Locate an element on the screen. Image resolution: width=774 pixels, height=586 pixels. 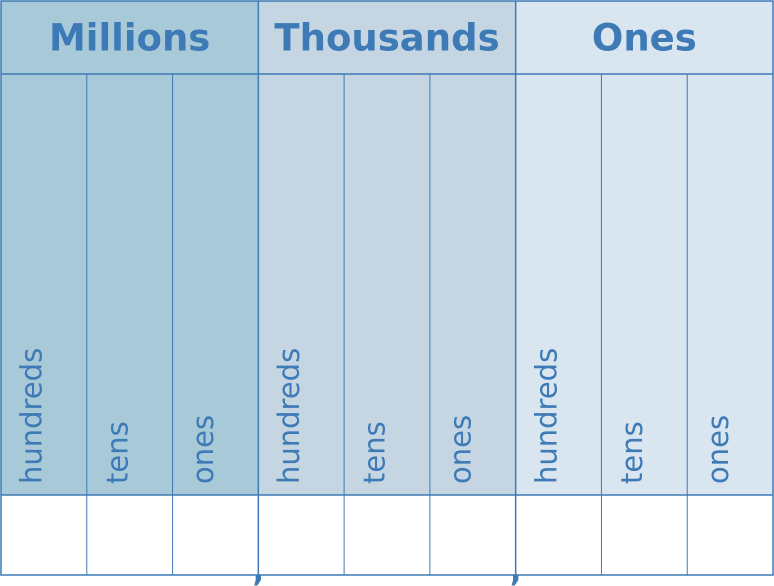
group-title-1: Thousands is located at coordinates (386, 38).